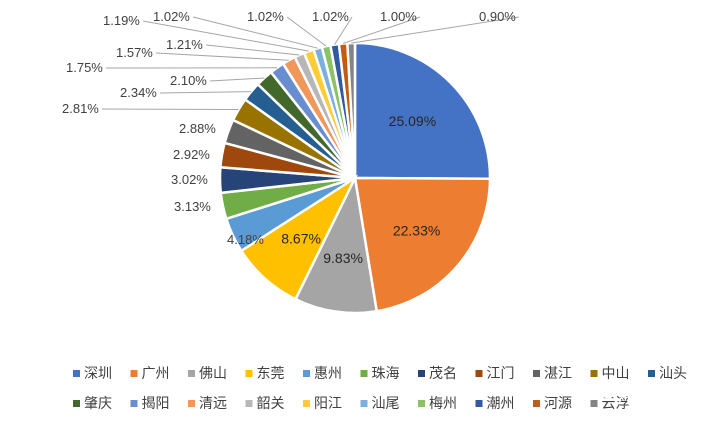 The image size is (713, 424). Describe the element at coordinates (386, 404) in the screenshot. I see `legend-label-17: 汕尾` at that location.